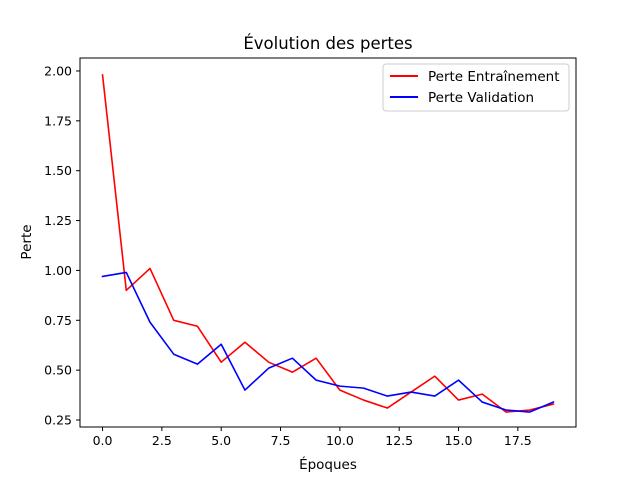  What do you see at coordinates (62, 245) in the screenshot?
I see `y-axis-ticks: 0.25 0.50 0.75 1.00 1.25 1.50 1.75 2.00` at bounding box center [62, 245].